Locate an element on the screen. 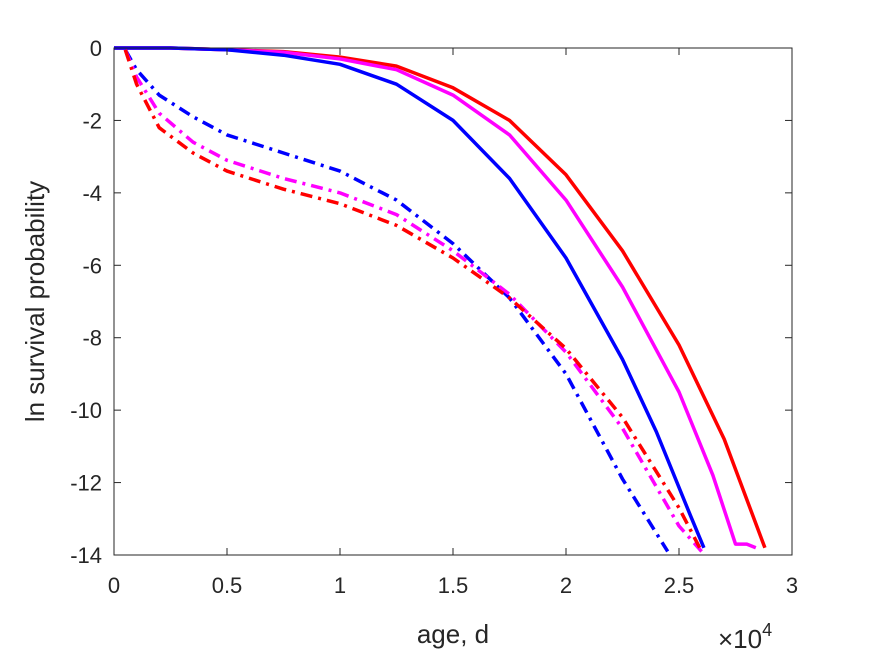  y-tick-label: -10 is located at coordinates (86, 410).